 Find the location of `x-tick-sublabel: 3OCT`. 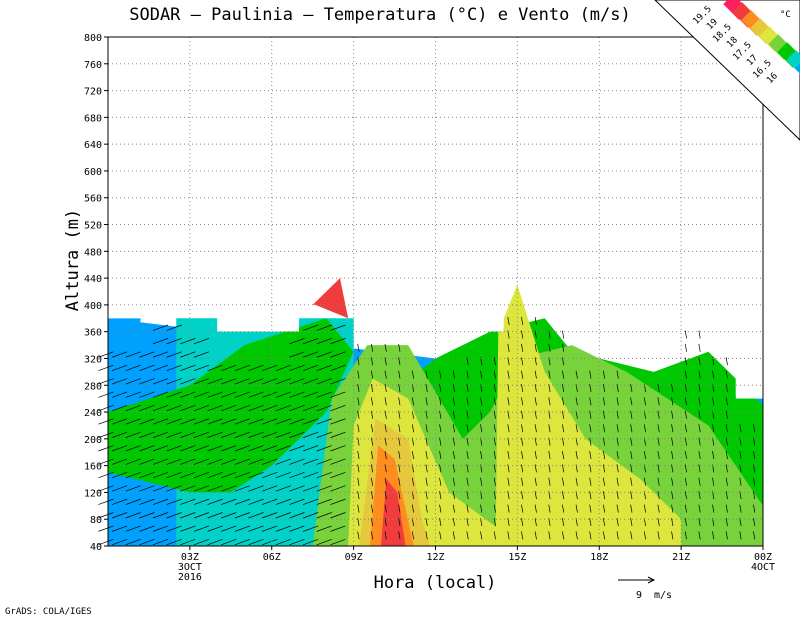

x-tick-sublabel: 3OCT is located at coordinates (190, 567).